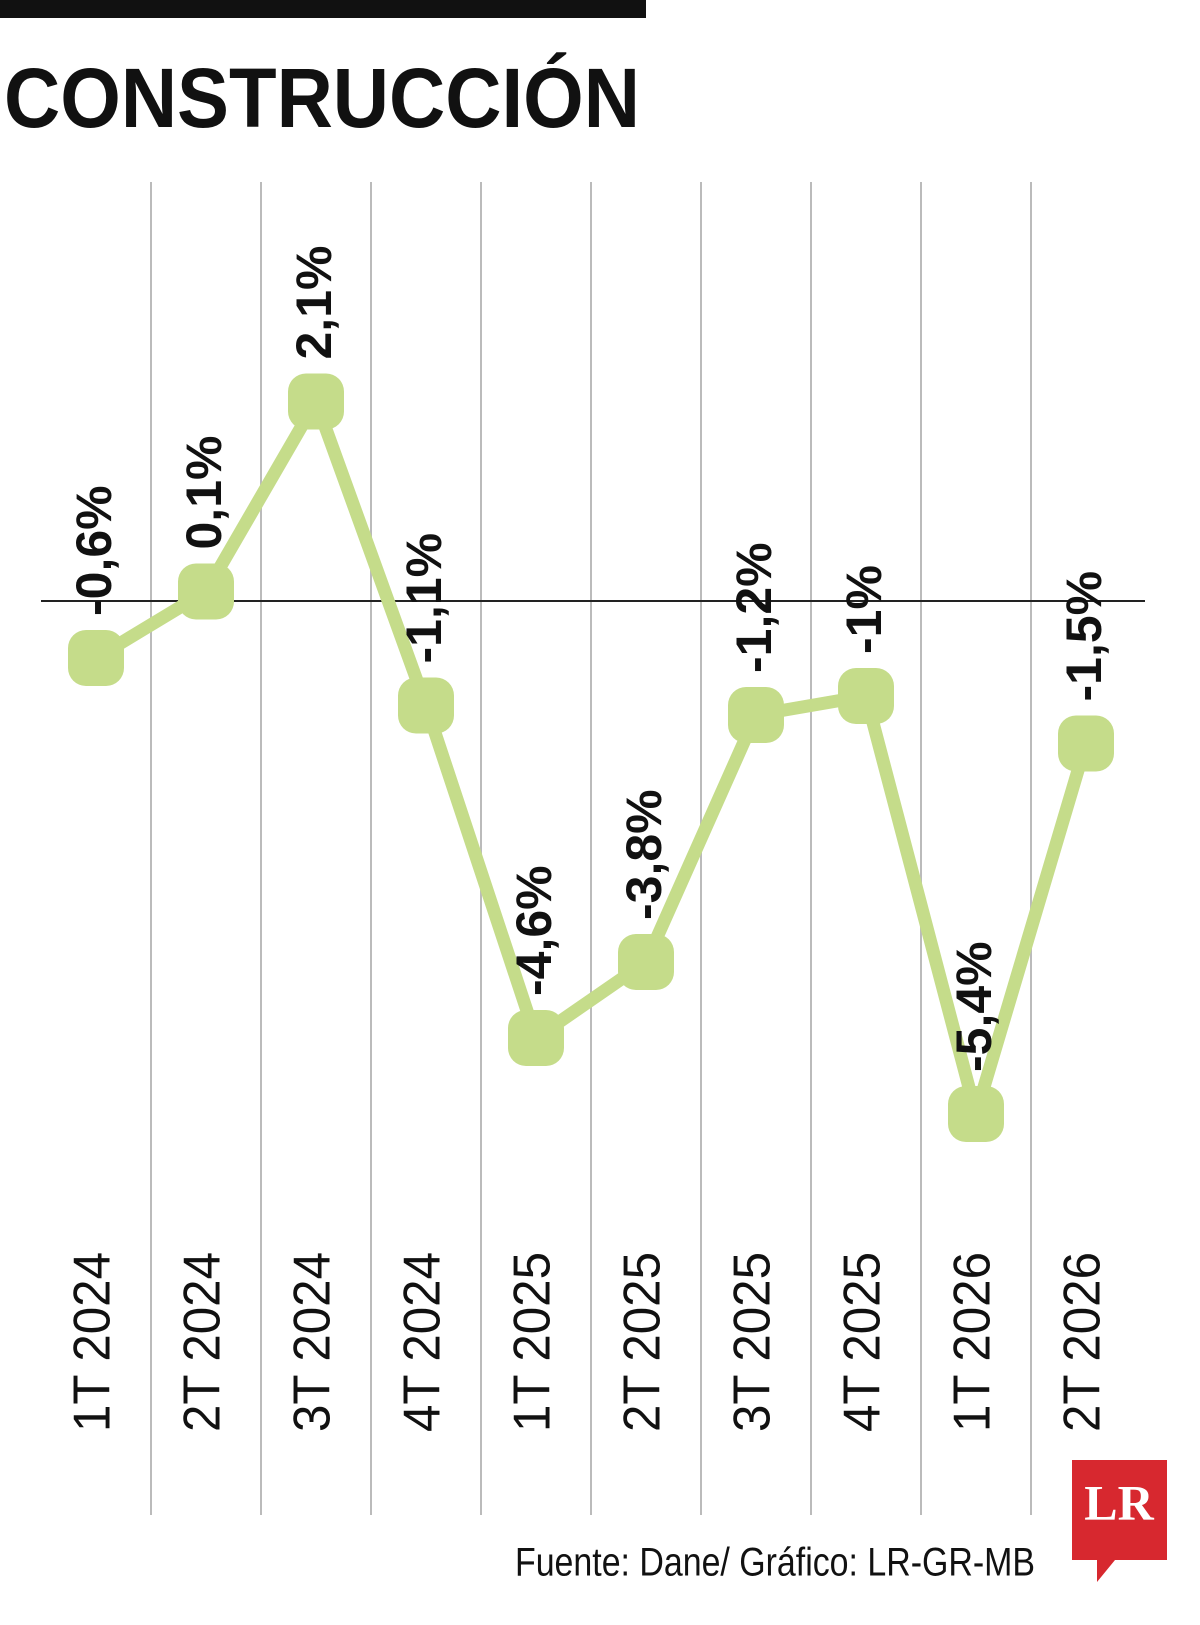  What do you see at coordinates (864, 609) in the screenshot?
I see `value-label: -1%` at bounding box center [864, 609].